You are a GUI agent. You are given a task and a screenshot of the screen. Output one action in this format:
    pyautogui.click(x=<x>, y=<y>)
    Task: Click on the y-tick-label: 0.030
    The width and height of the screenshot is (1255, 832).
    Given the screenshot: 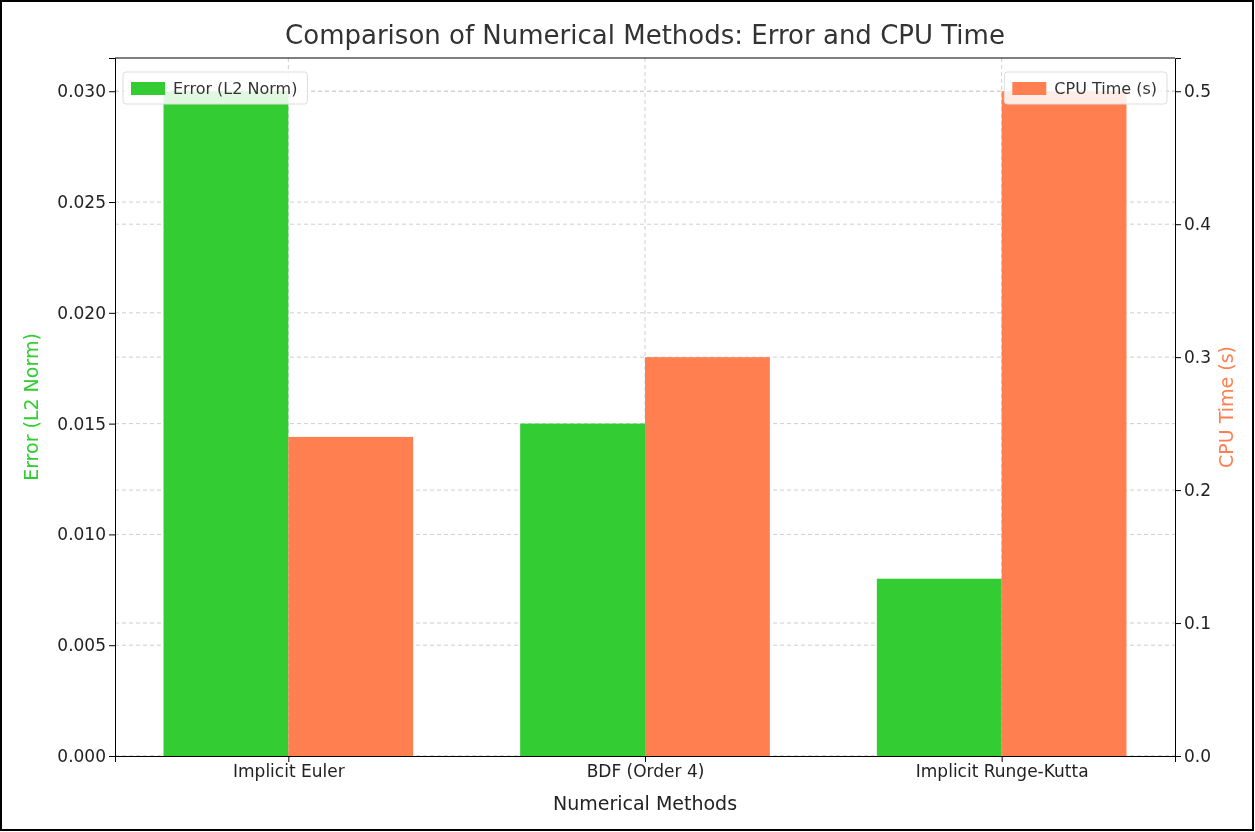 What is the action you would take?
    pyautogui.click(x=81, y=91)
    